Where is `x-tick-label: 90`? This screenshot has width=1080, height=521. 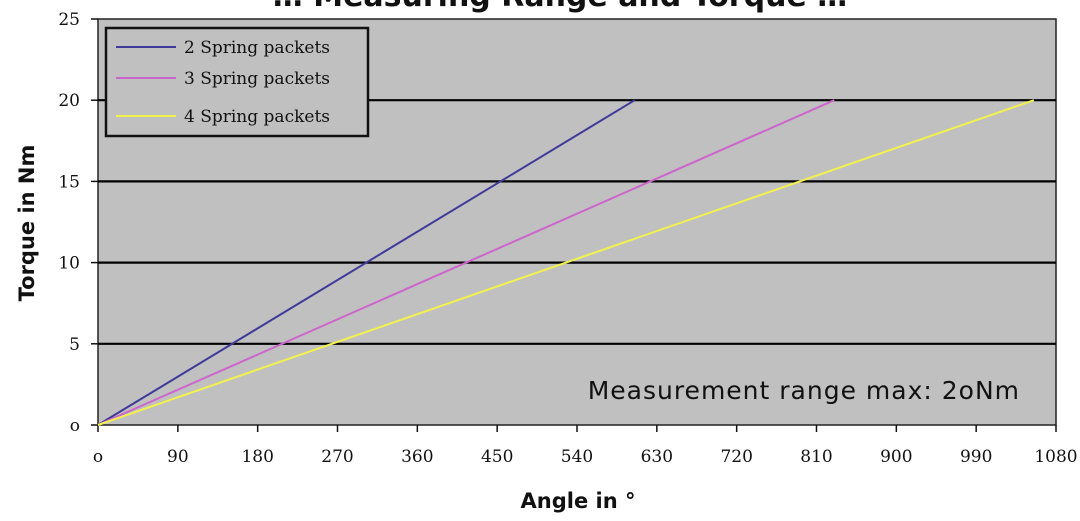
x-tick-label: 90 is located at coordinates (178, 457).